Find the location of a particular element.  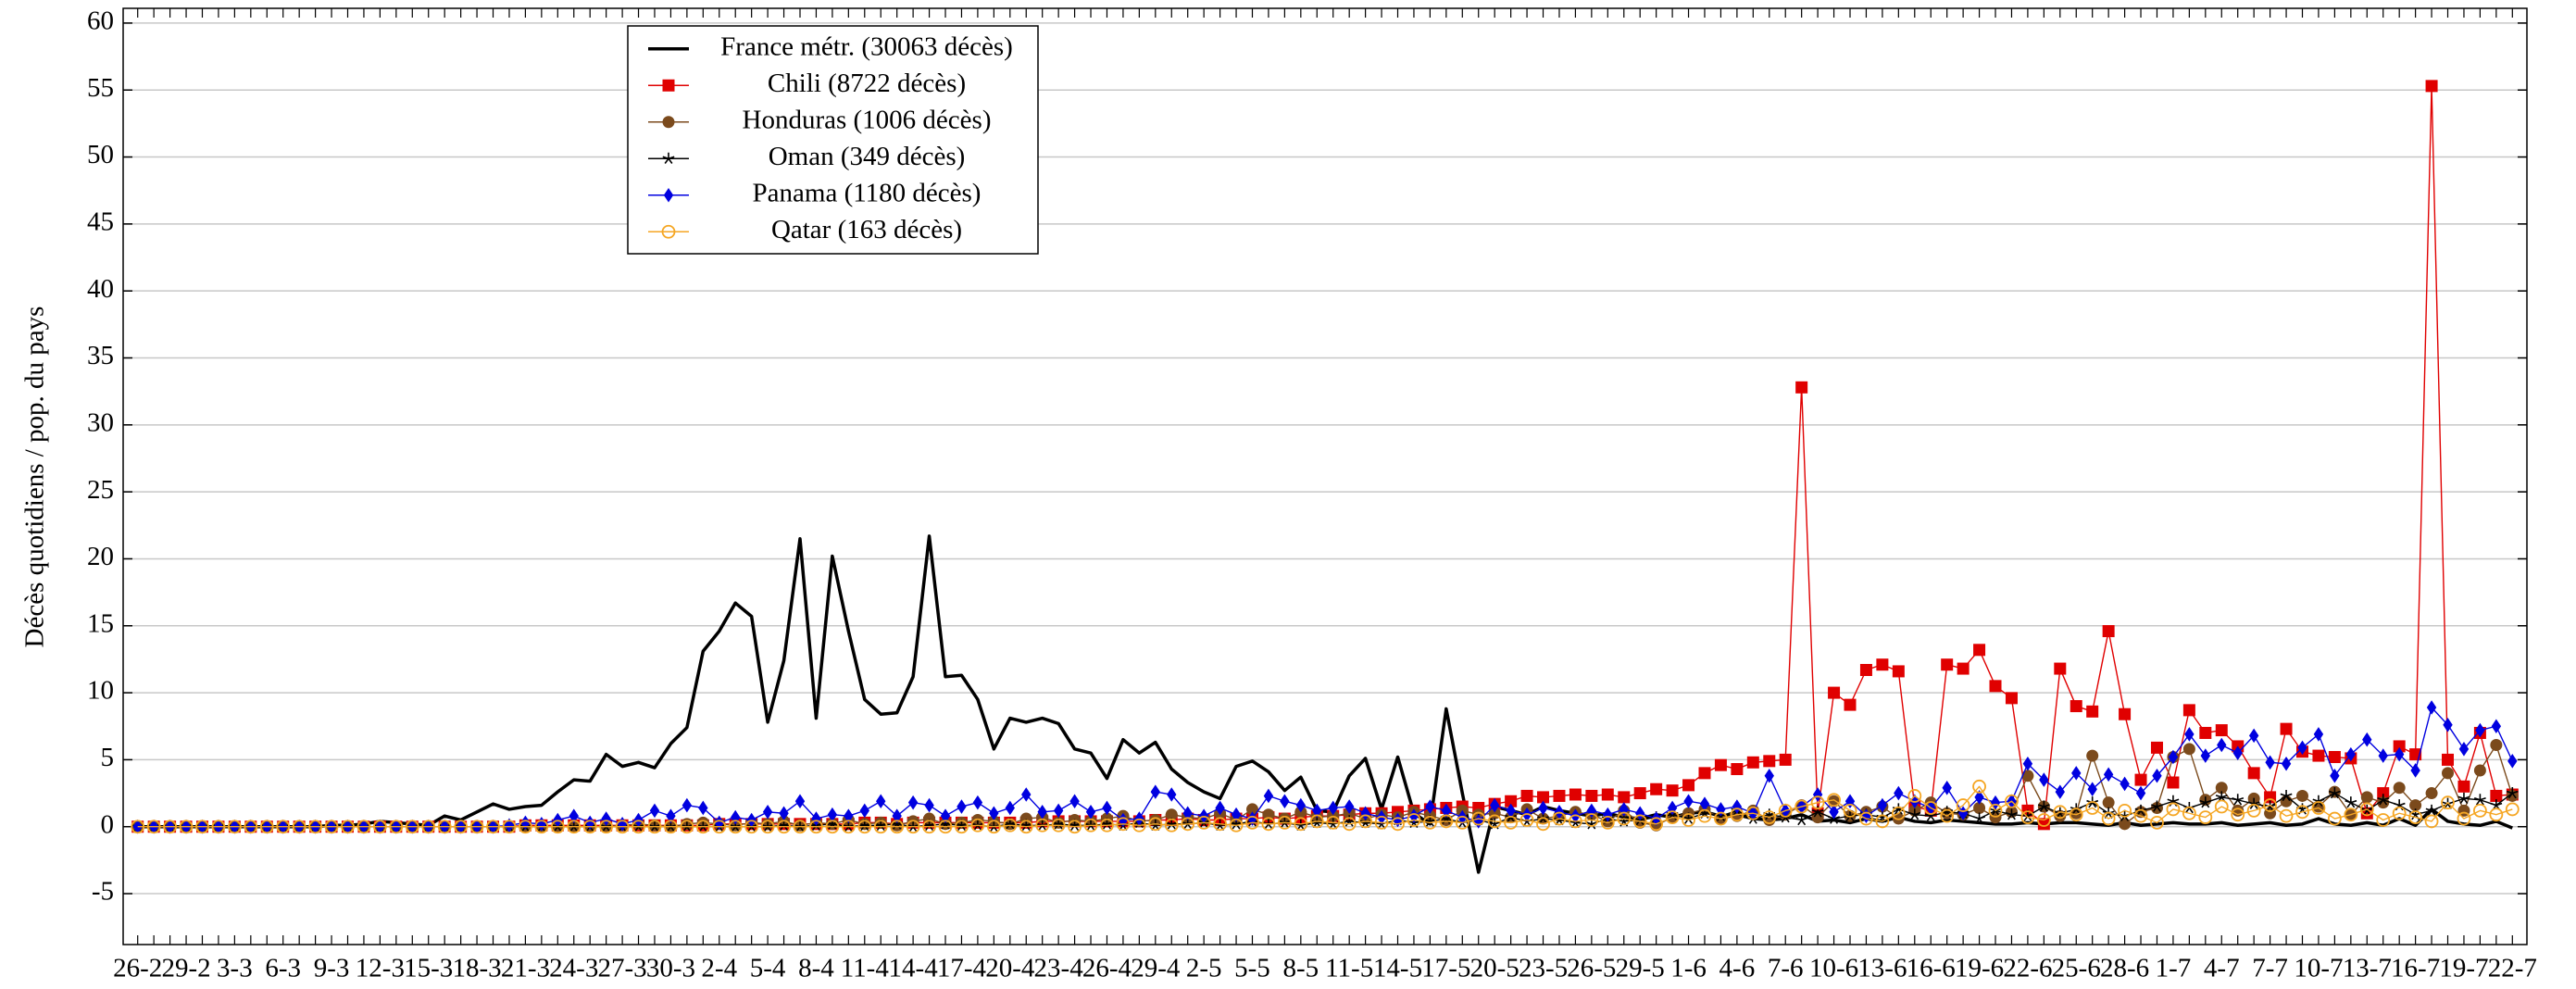

y-tick-label: 50 is located at coordinates (100, 154).